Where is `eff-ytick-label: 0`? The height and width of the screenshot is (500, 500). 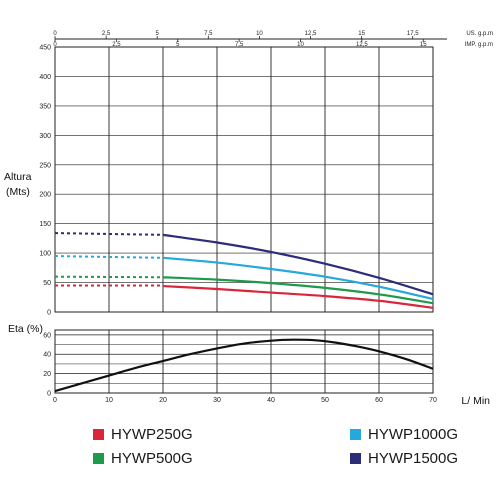
eff-ytick-label: 0 is located at coordinates (49, 394).